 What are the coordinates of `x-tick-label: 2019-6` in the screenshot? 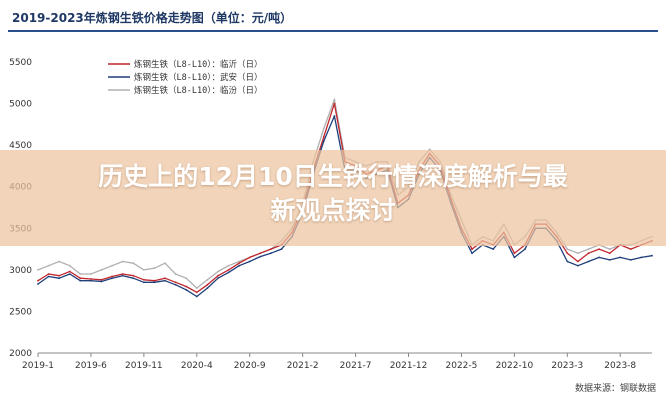 It's located at (91, 366).